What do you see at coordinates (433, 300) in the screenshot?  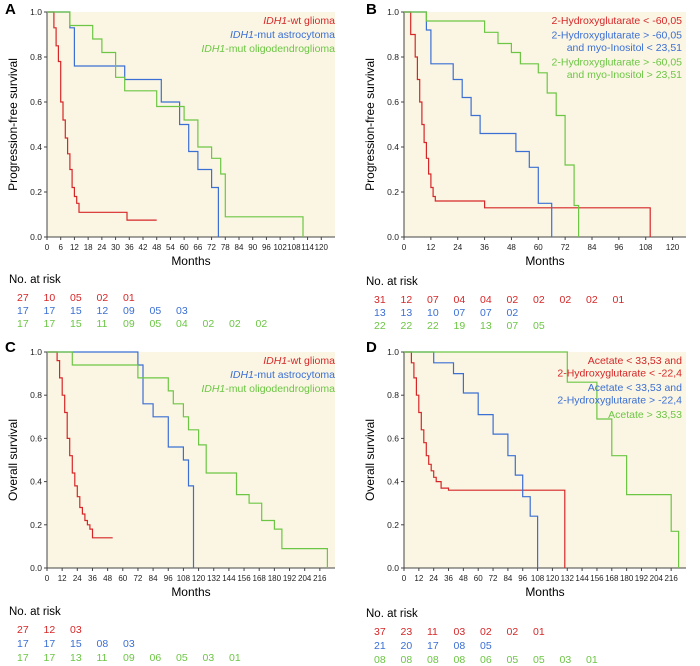 I see `risk-count-red: 07` at bounding box center [433, 300].